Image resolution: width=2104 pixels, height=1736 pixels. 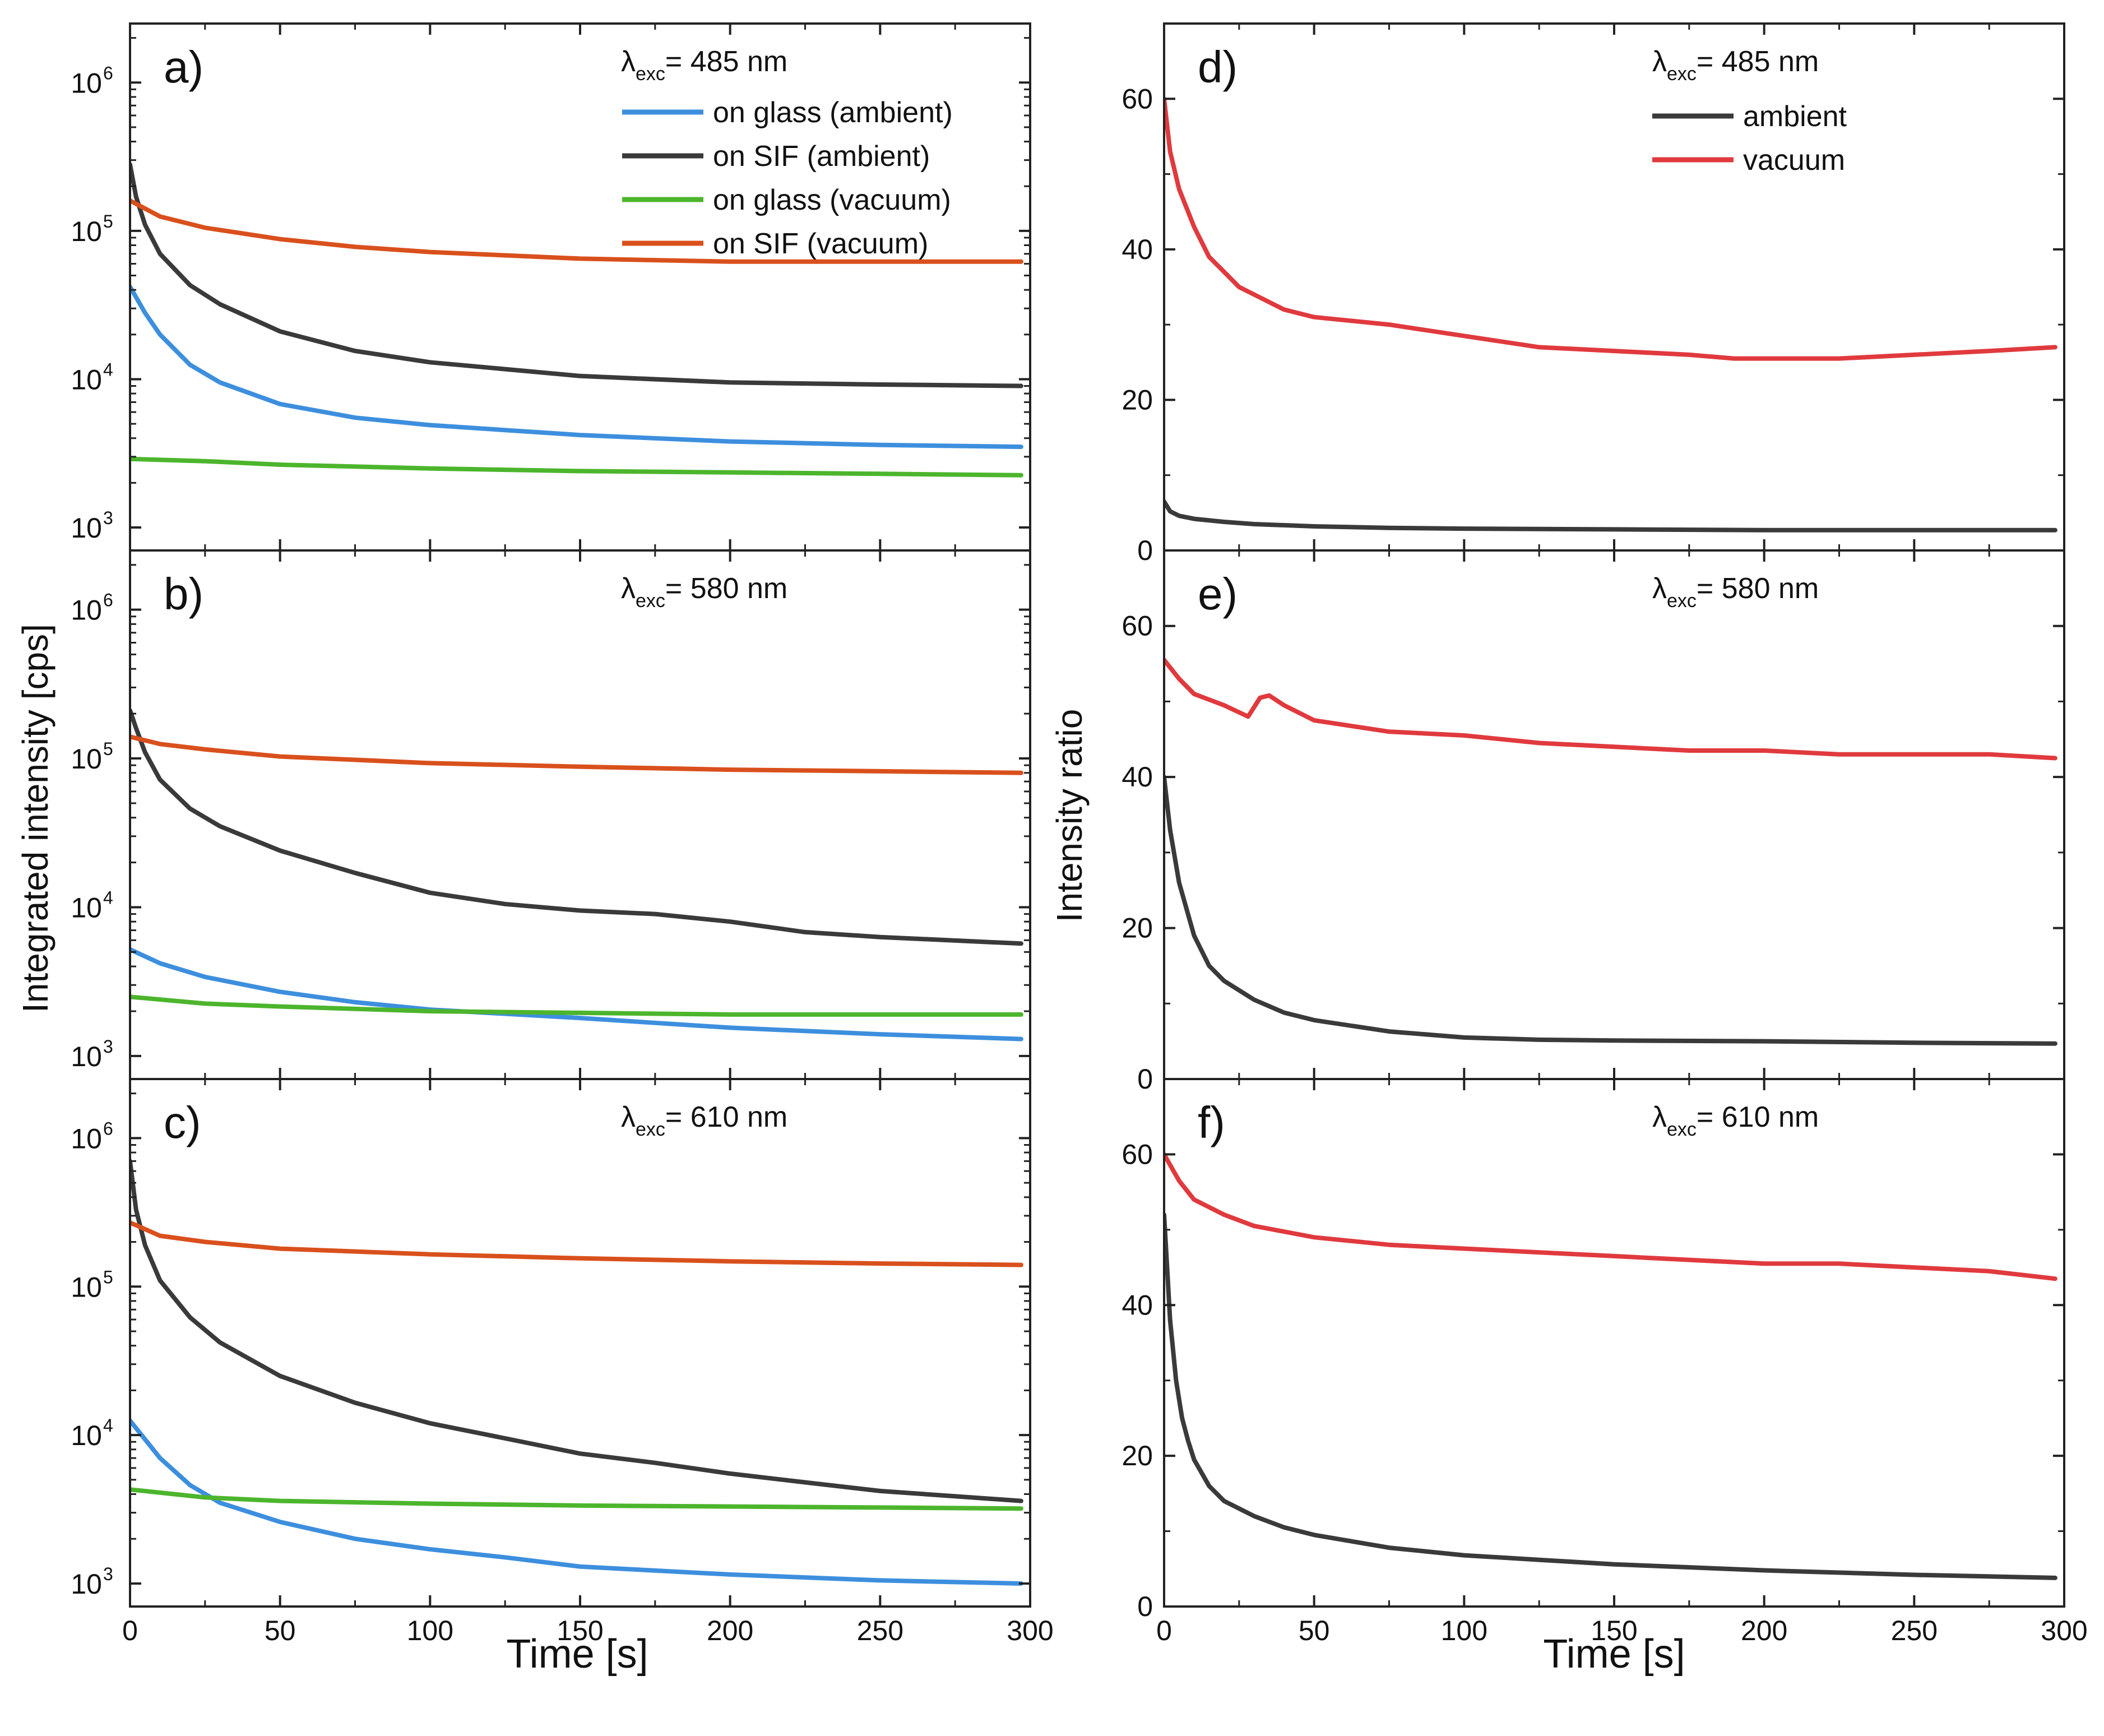 What do you see at coordinates (182, 1122) in the screenshot?
I see `panel-label: c)` at bounding box center [182, 1122].